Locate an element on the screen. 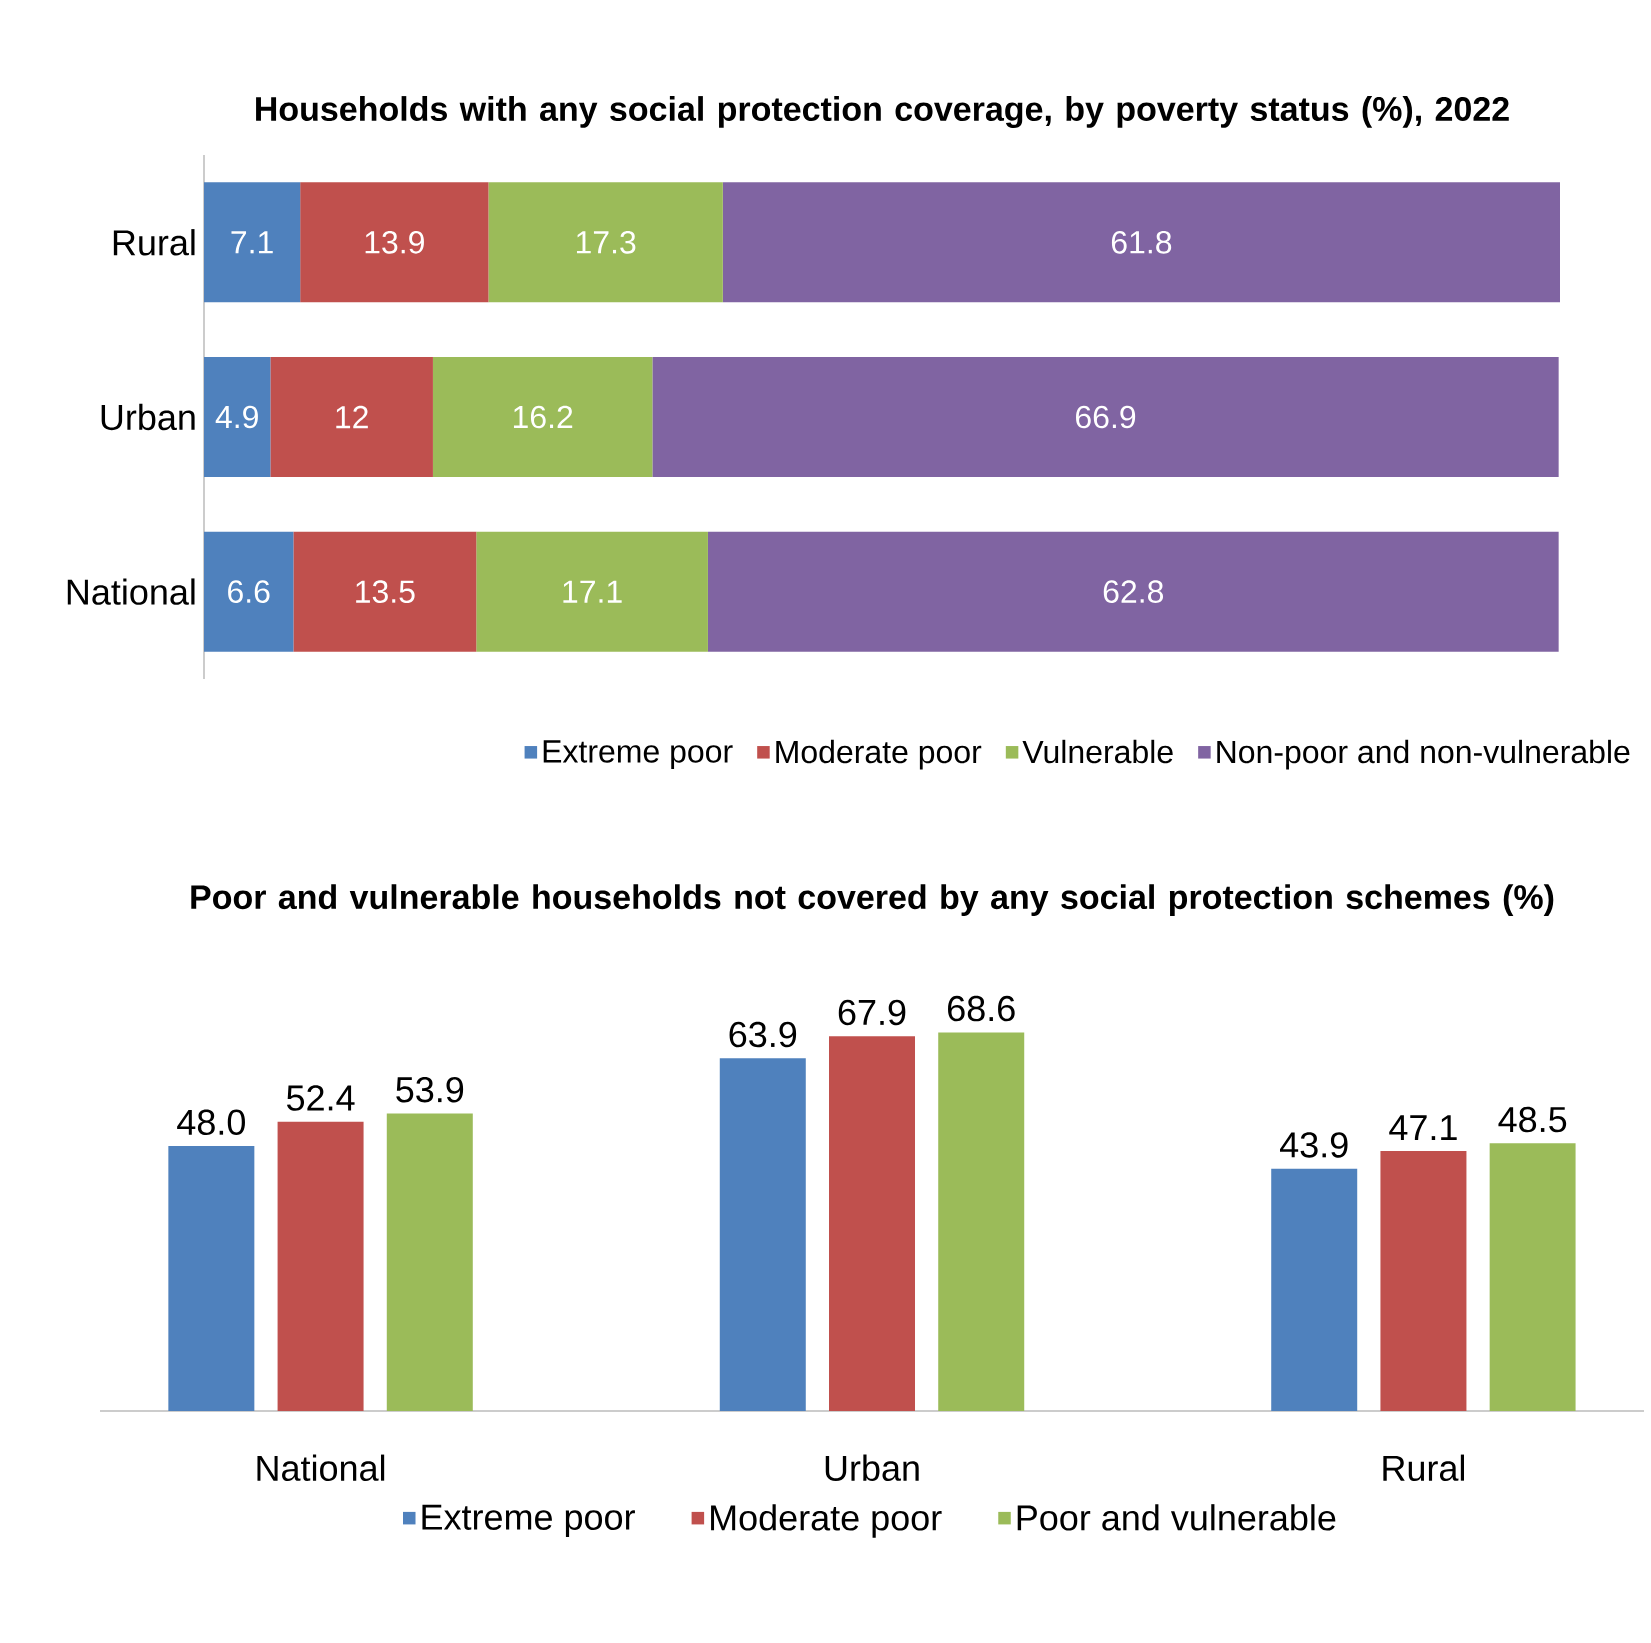 The height and width of the screenshot is (1643, 1651). data-label: 17.3 is located at coordinates (606, 242).